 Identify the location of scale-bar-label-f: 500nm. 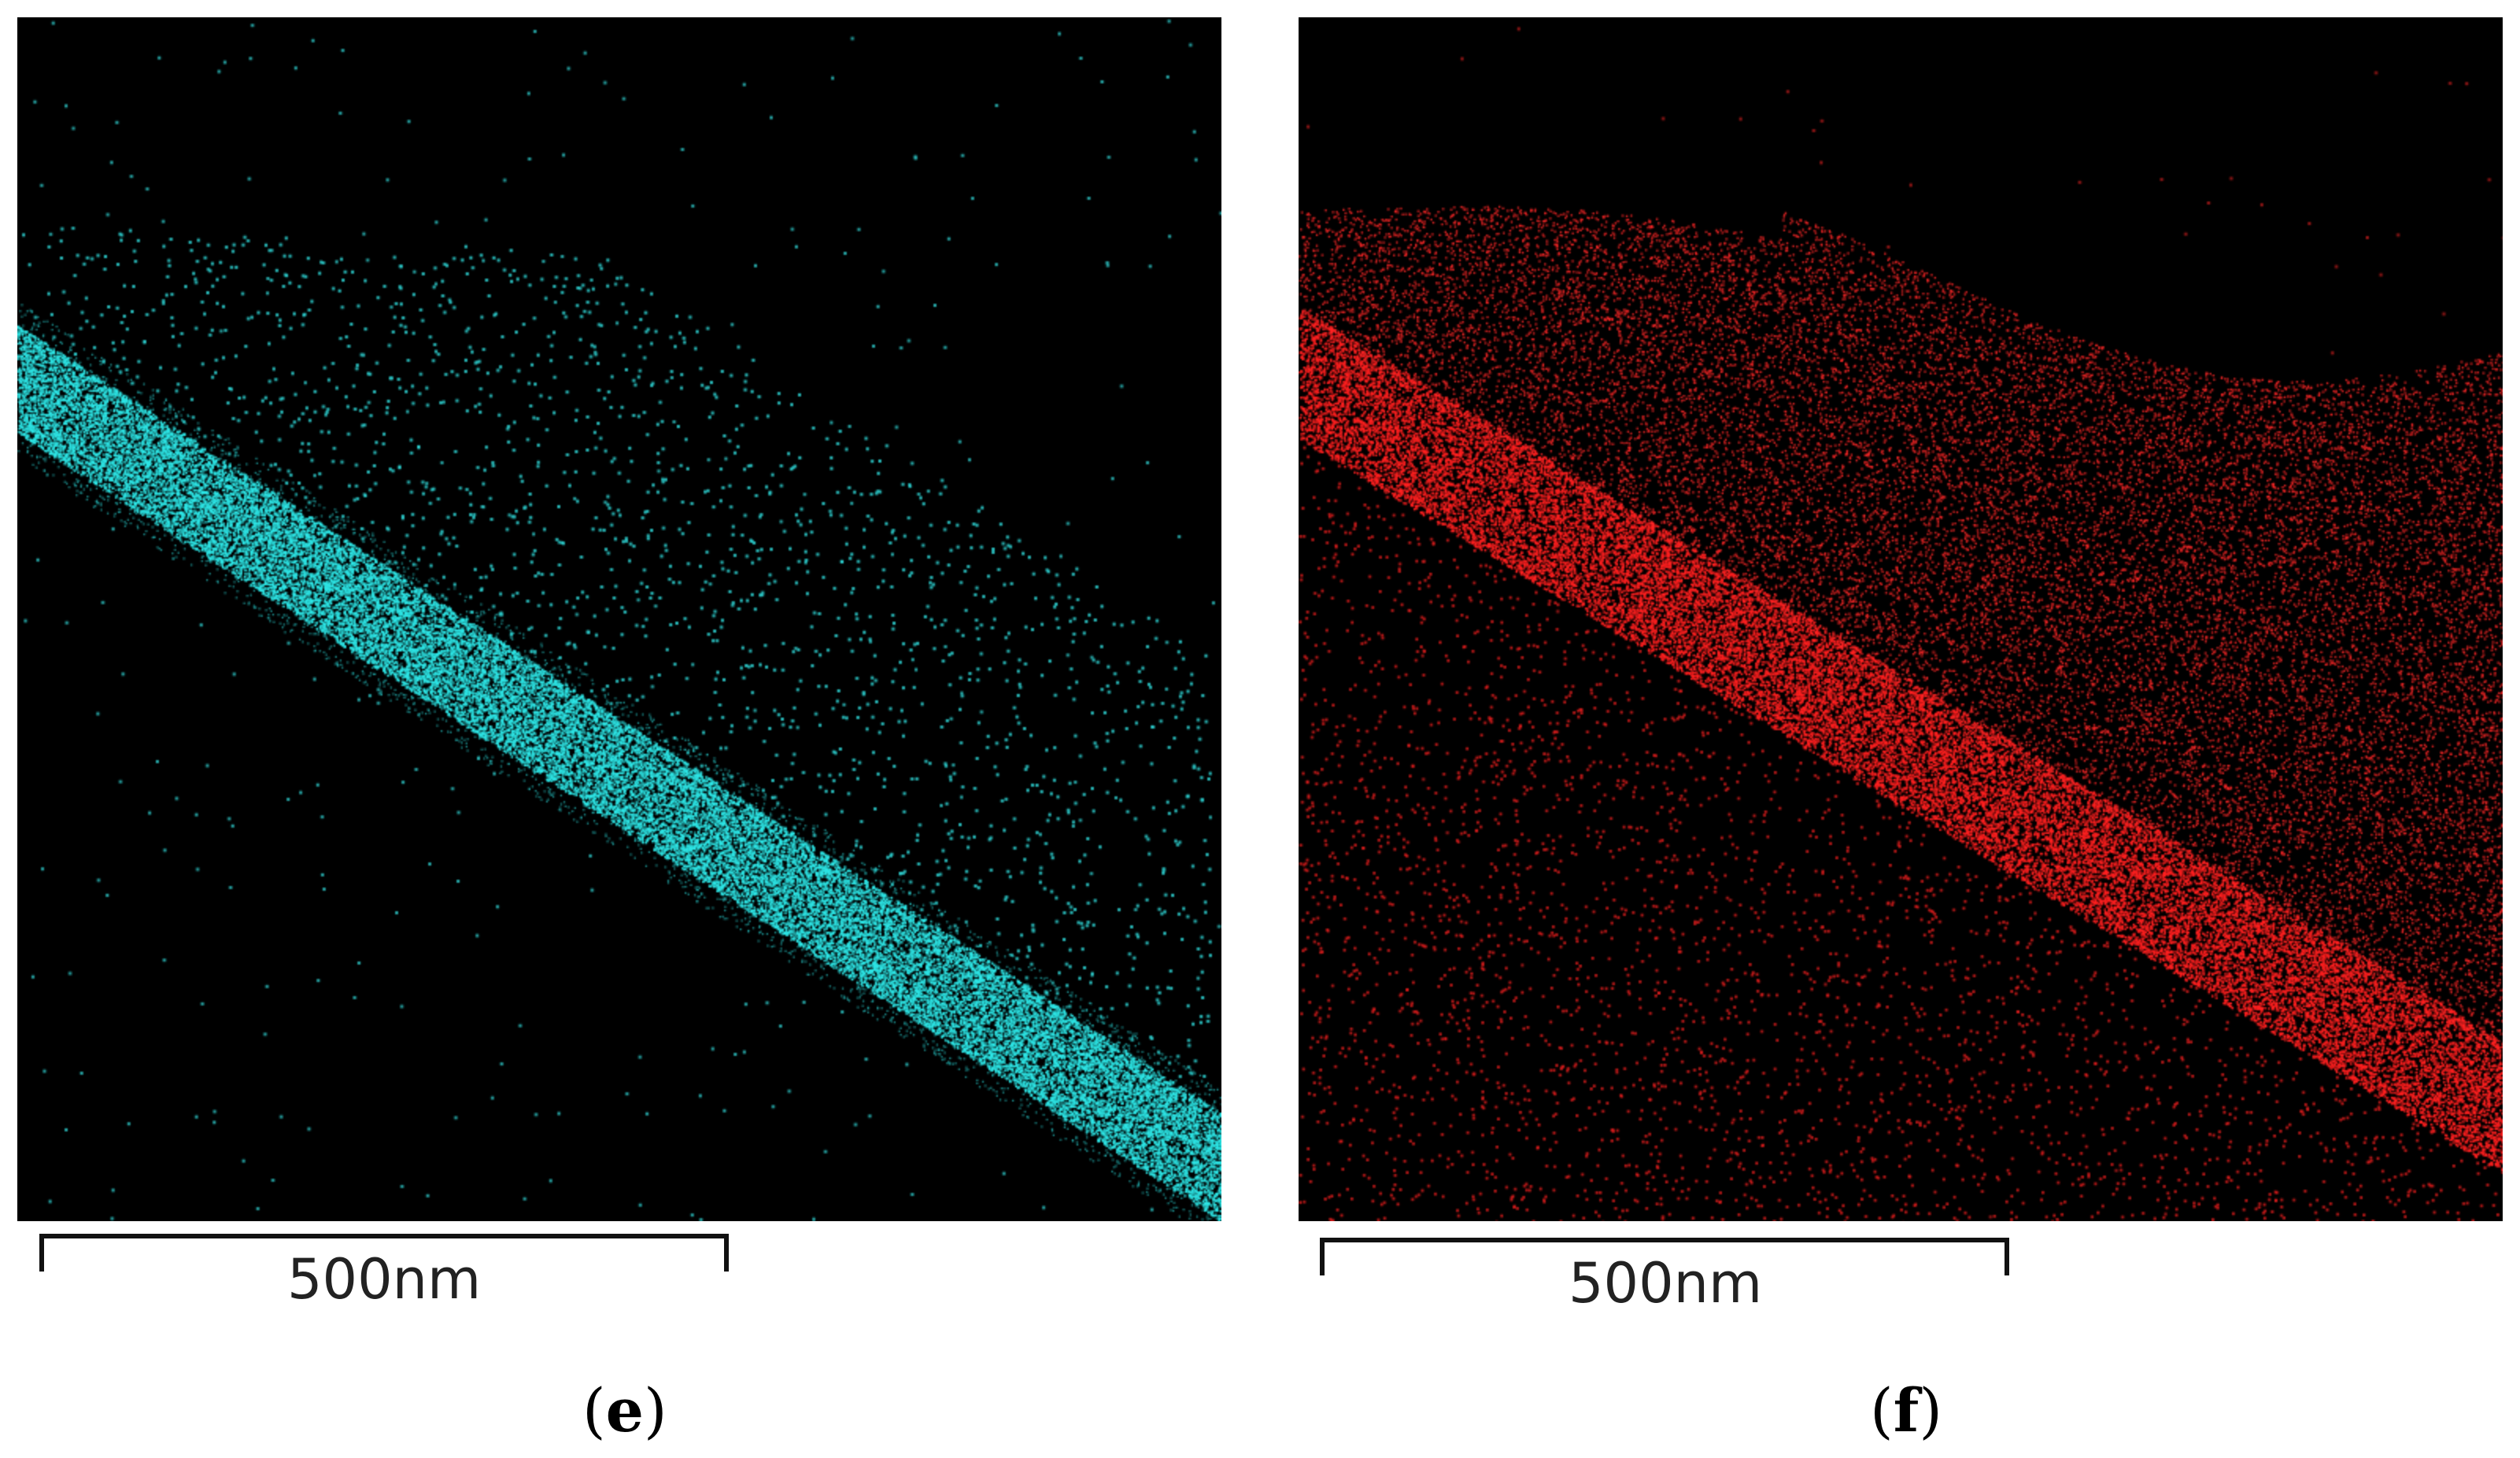
(1666, 1283).